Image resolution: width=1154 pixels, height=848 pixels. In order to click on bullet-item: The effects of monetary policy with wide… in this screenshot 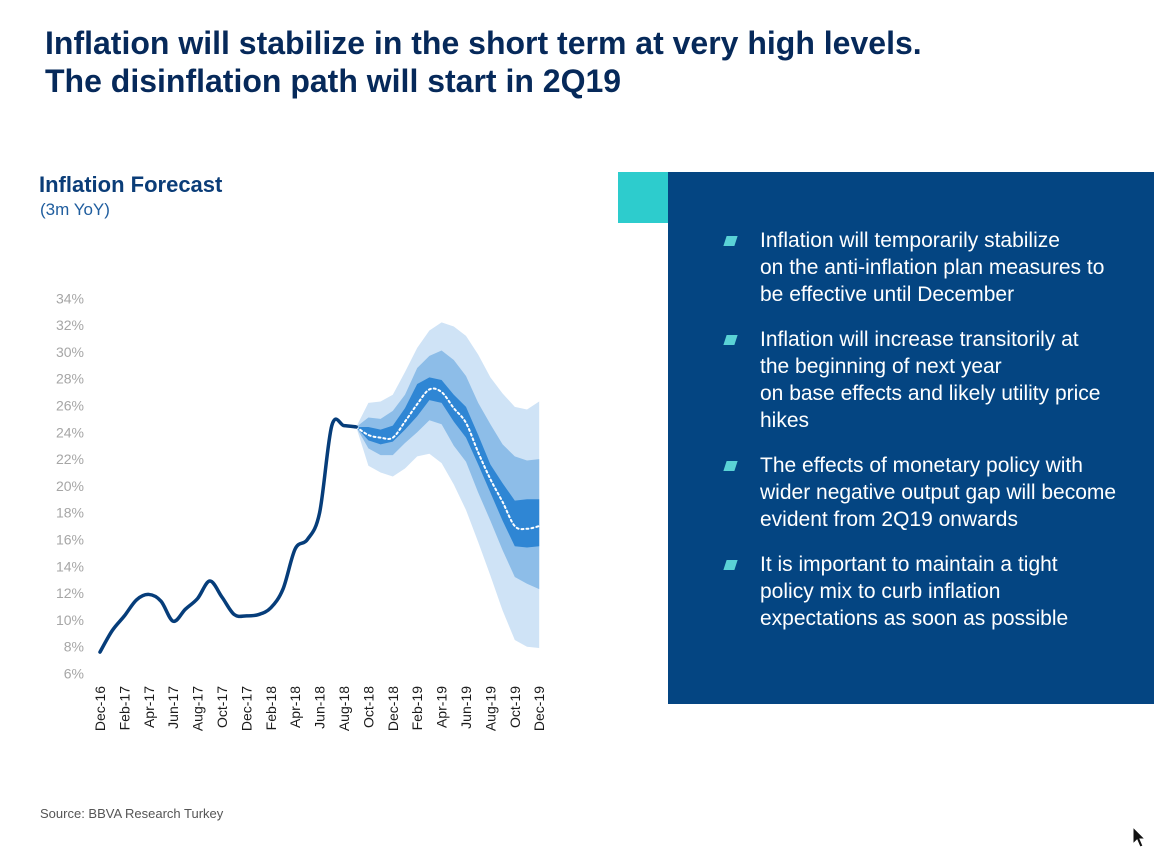, I will do `click(936, 492)`.